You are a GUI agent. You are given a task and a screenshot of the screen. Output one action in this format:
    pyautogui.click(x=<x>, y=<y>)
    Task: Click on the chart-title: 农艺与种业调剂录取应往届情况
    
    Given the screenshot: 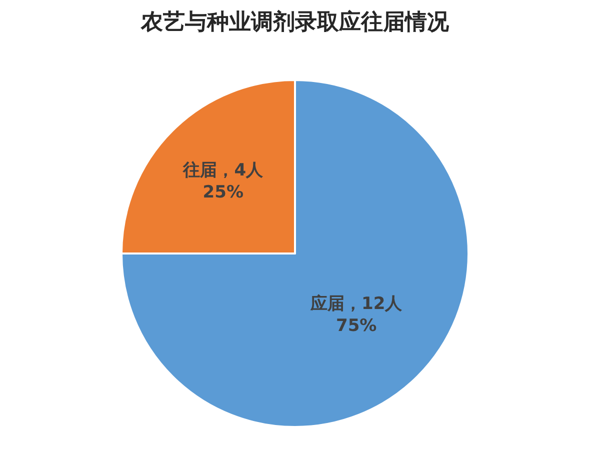 What is the action you would take?
    pyautogui.click(x=295, y=21)
    